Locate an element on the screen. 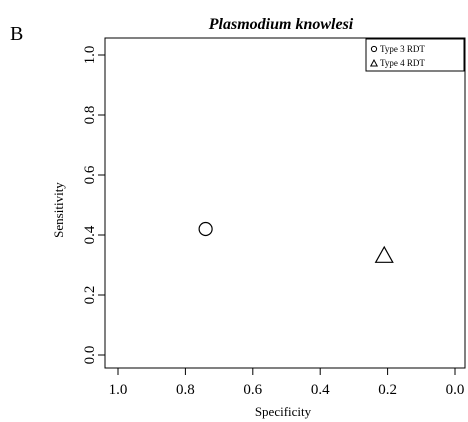 Image resolution: width=468 pixels, height=422 pixels. legend-item-type-4-rdt: Type 4 RDT is located at coordinates (402, 63).